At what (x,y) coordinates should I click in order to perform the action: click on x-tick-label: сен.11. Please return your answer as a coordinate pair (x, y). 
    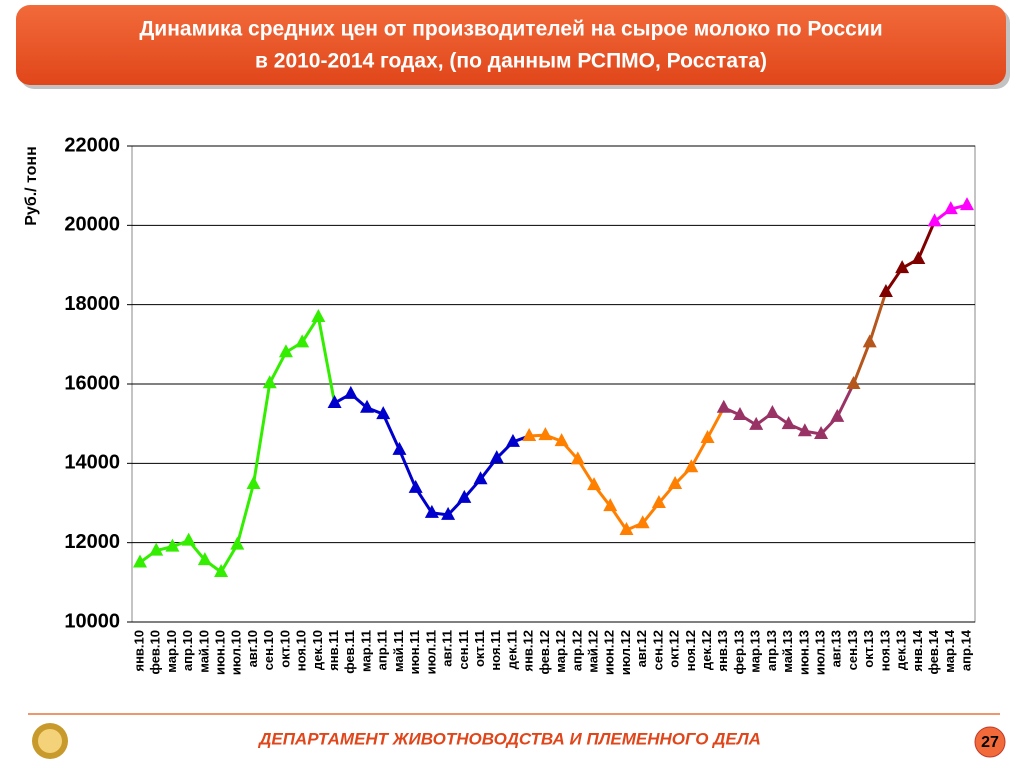
    Looking at the image, I should click on (463, 650).